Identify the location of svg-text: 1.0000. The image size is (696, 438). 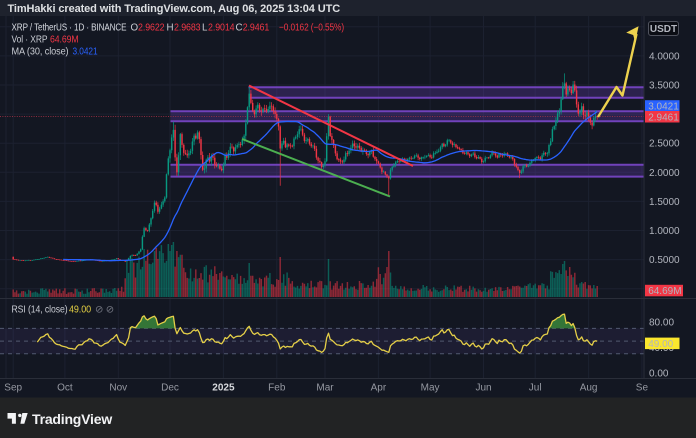
(664, 231).